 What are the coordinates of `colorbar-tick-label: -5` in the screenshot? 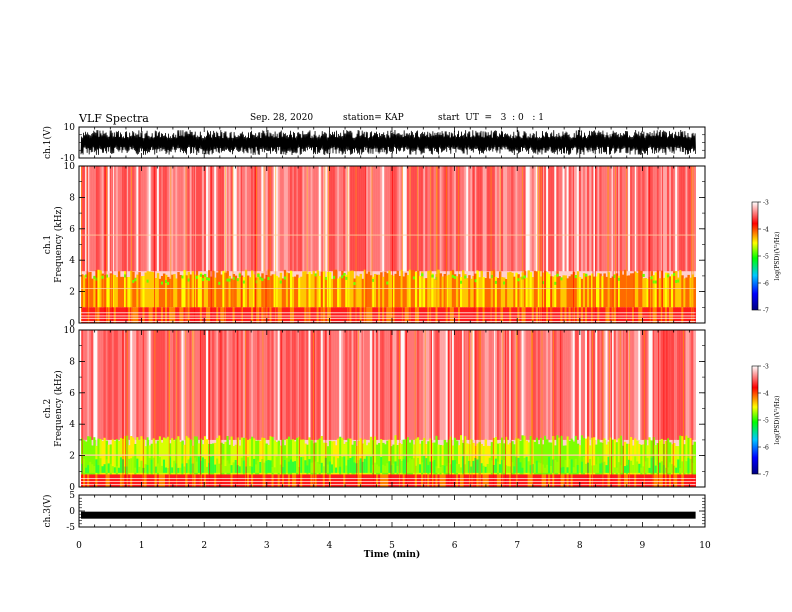 It's located at (766, 257).